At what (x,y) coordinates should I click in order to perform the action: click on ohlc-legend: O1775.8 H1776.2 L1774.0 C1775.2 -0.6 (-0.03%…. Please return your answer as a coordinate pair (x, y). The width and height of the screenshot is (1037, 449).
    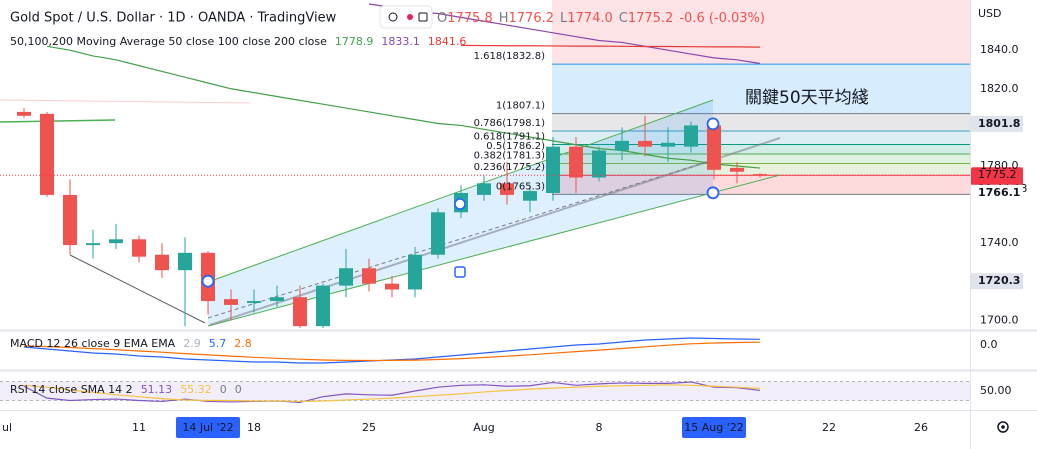
    Looking at the image, I should click on (601, 18).